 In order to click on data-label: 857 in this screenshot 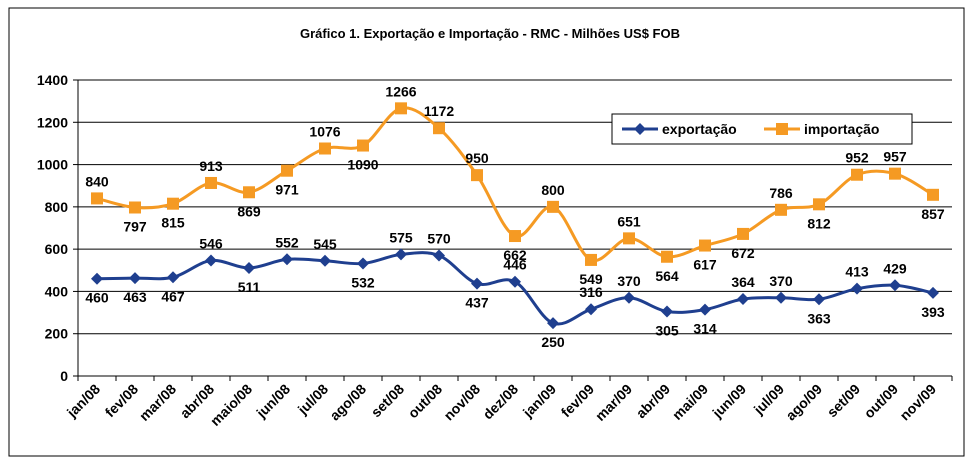, I will do `click(933, 214)`.